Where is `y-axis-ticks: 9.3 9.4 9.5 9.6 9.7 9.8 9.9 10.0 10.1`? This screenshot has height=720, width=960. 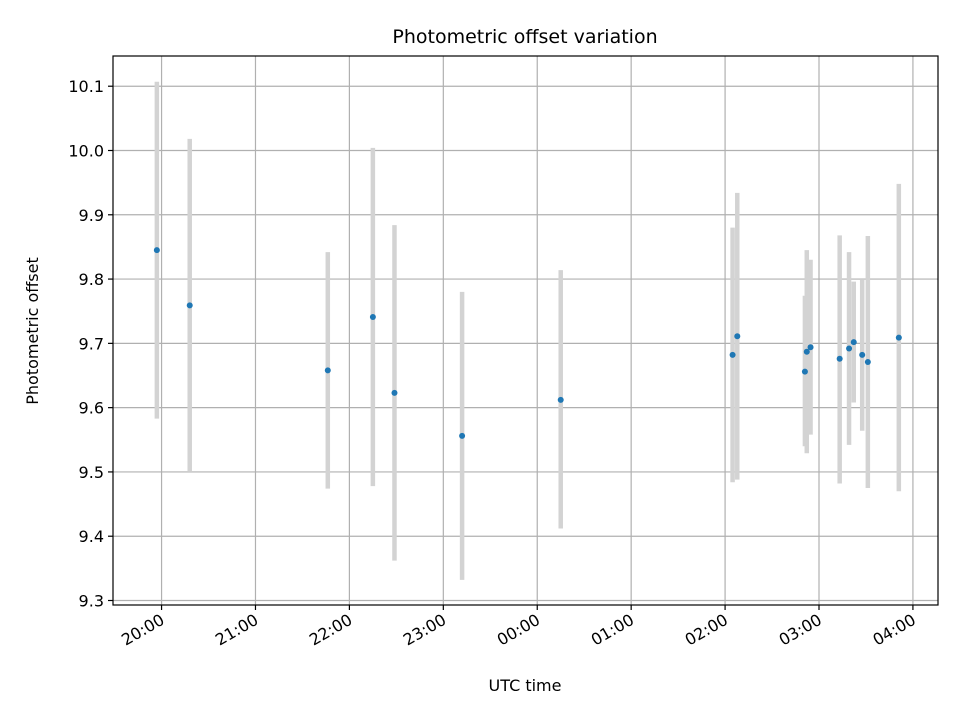 y-axis-ticks: 9.3 9.4 9.5 9.6 9.7 9.8 9.9 10.0 10.1 is located at coordinates (90, 344).